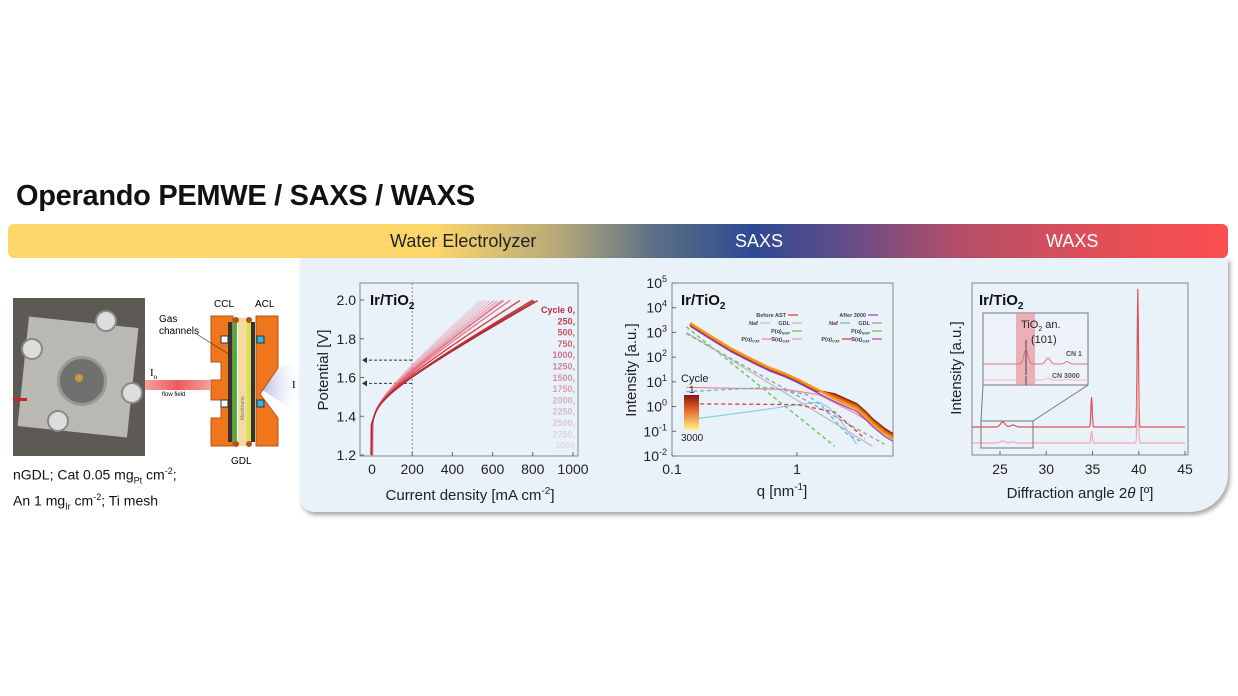  I want to click on electrolyzer-cell-photo, so click(79, 377).